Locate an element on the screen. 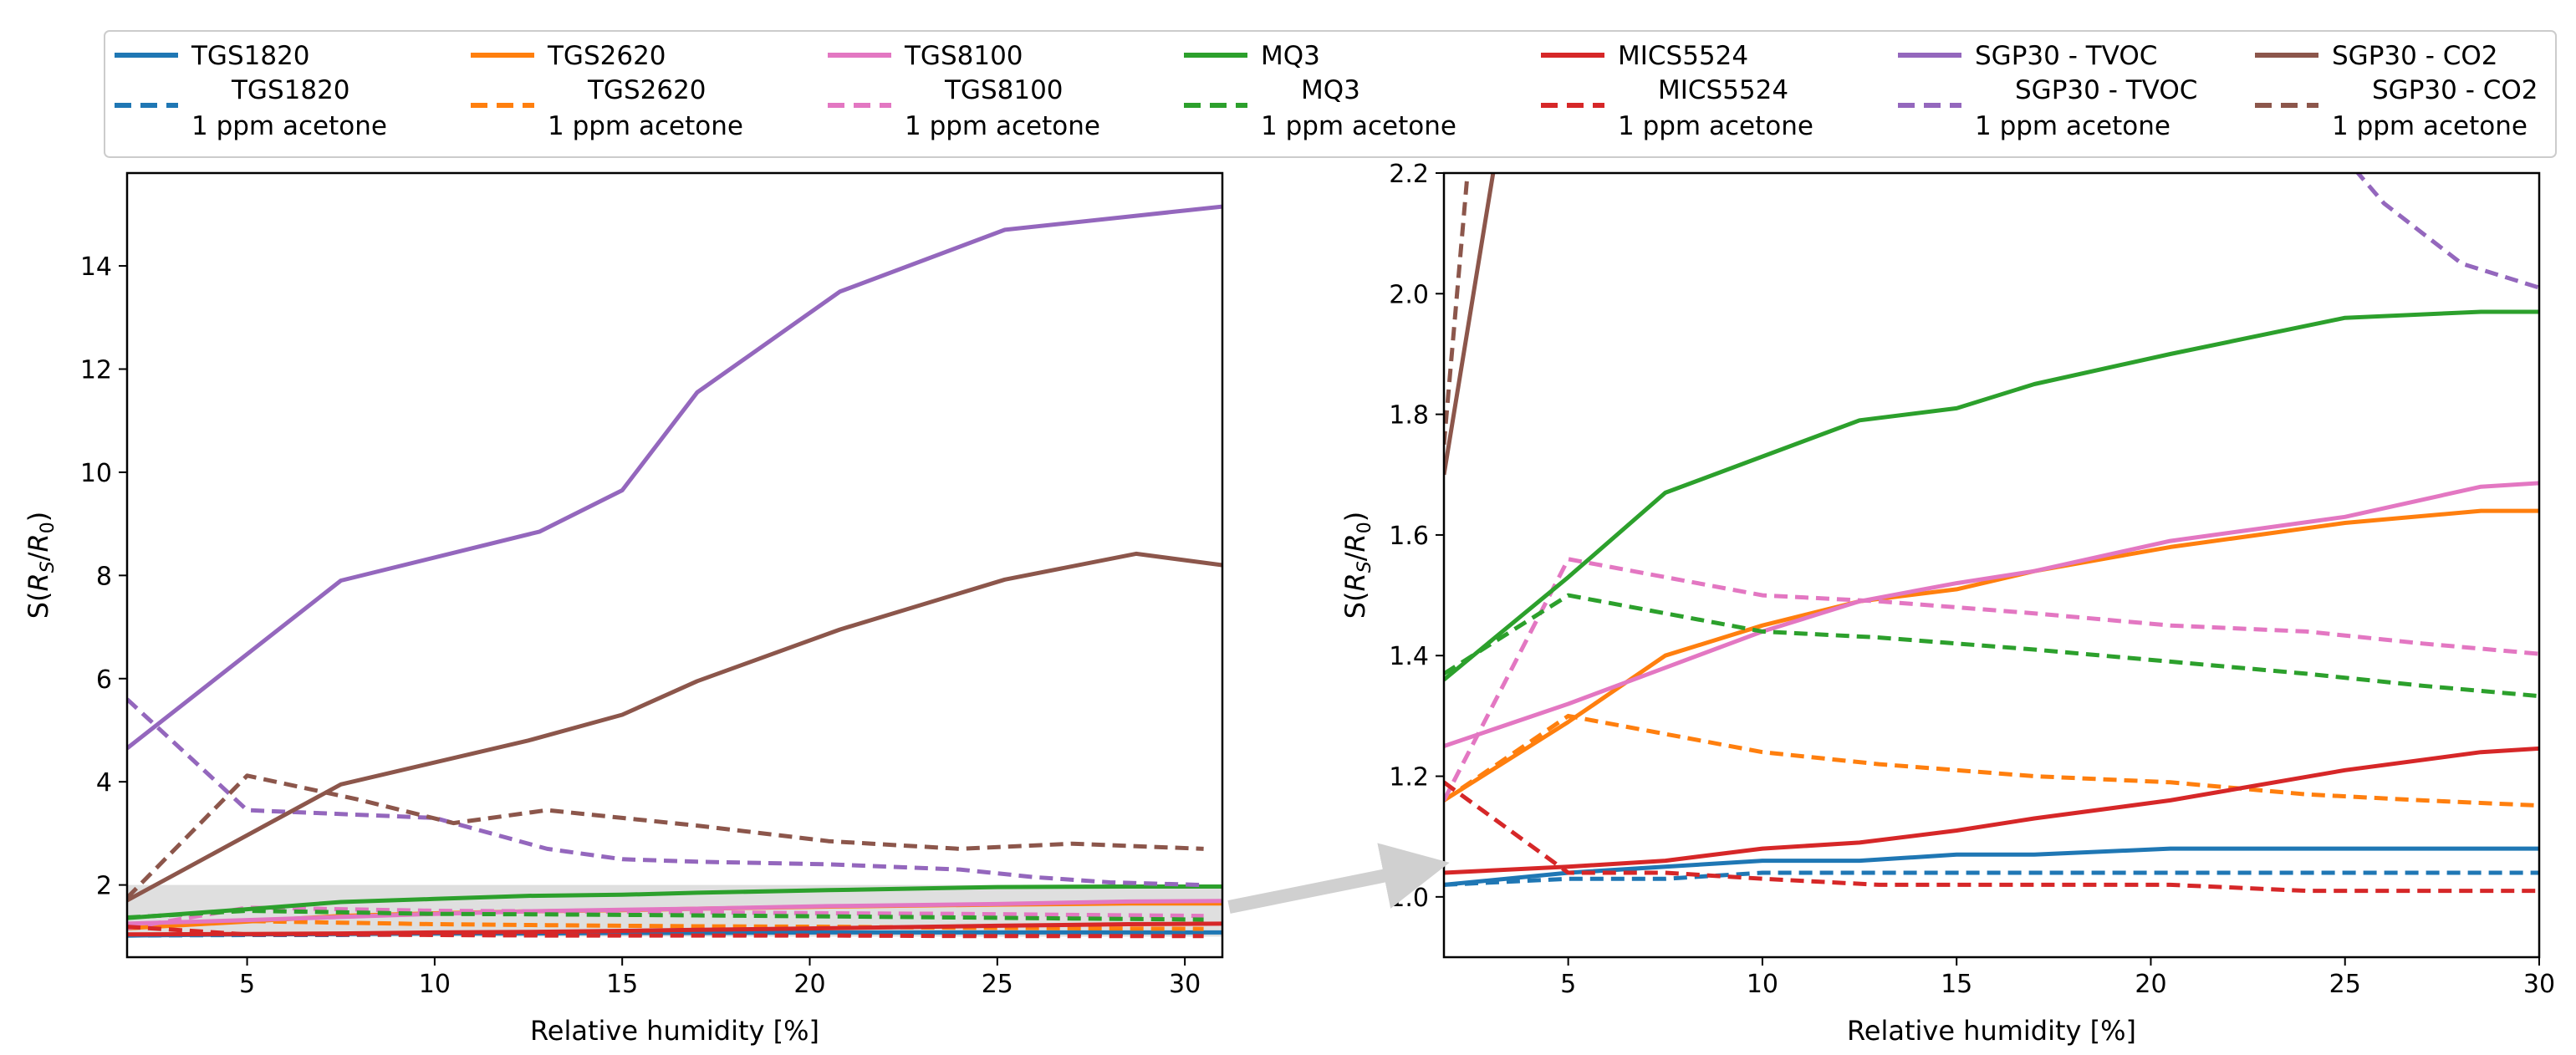  y-tick-label: 6 is located at coordinates (104, 680).